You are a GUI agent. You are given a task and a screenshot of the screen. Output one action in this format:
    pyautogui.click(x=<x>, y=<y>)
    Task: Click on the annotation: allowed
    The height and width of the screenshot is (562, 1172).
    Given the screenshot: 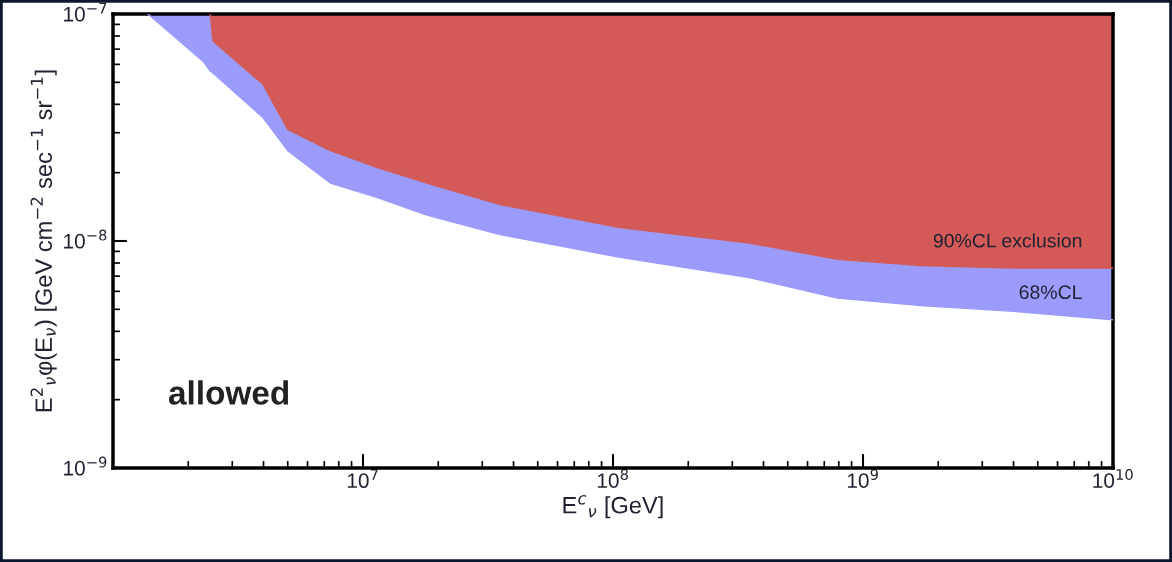 What is the action you would take?
    pyautogui.click(x=228, y=392)
    